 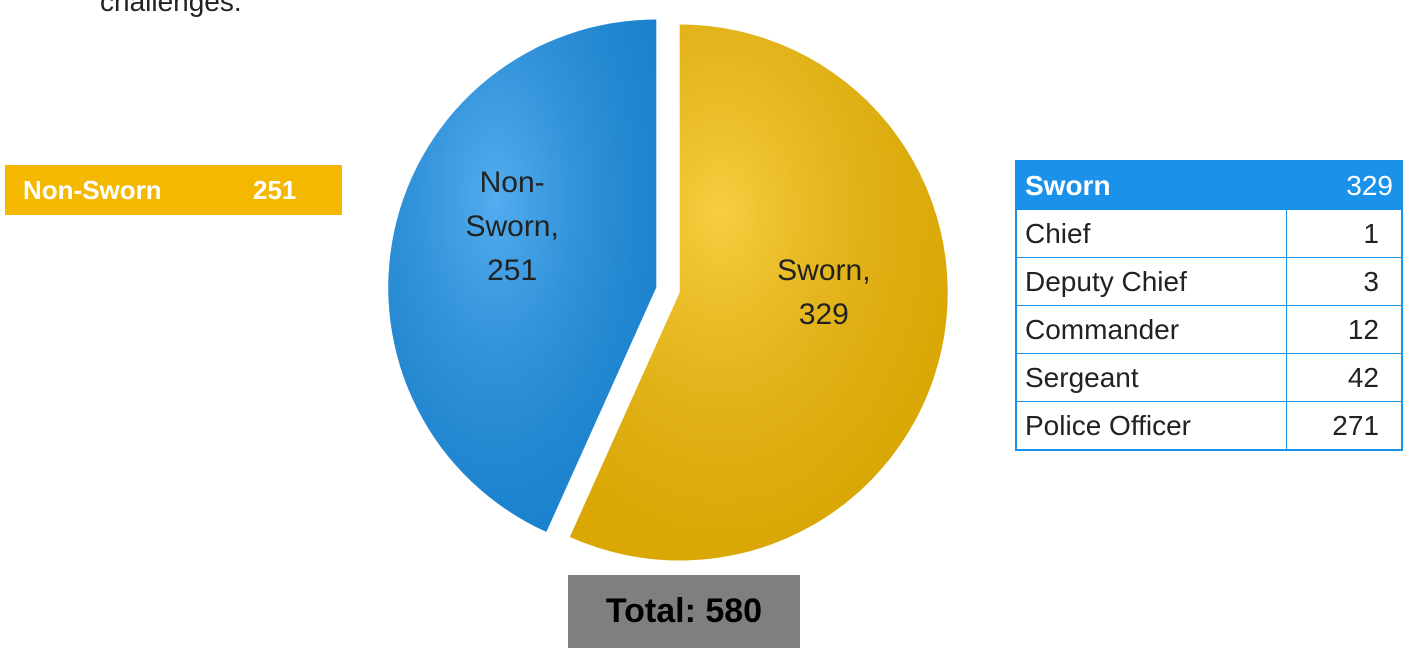 I want to click on table-row: Commander 12, so click(x=1209, y=329).